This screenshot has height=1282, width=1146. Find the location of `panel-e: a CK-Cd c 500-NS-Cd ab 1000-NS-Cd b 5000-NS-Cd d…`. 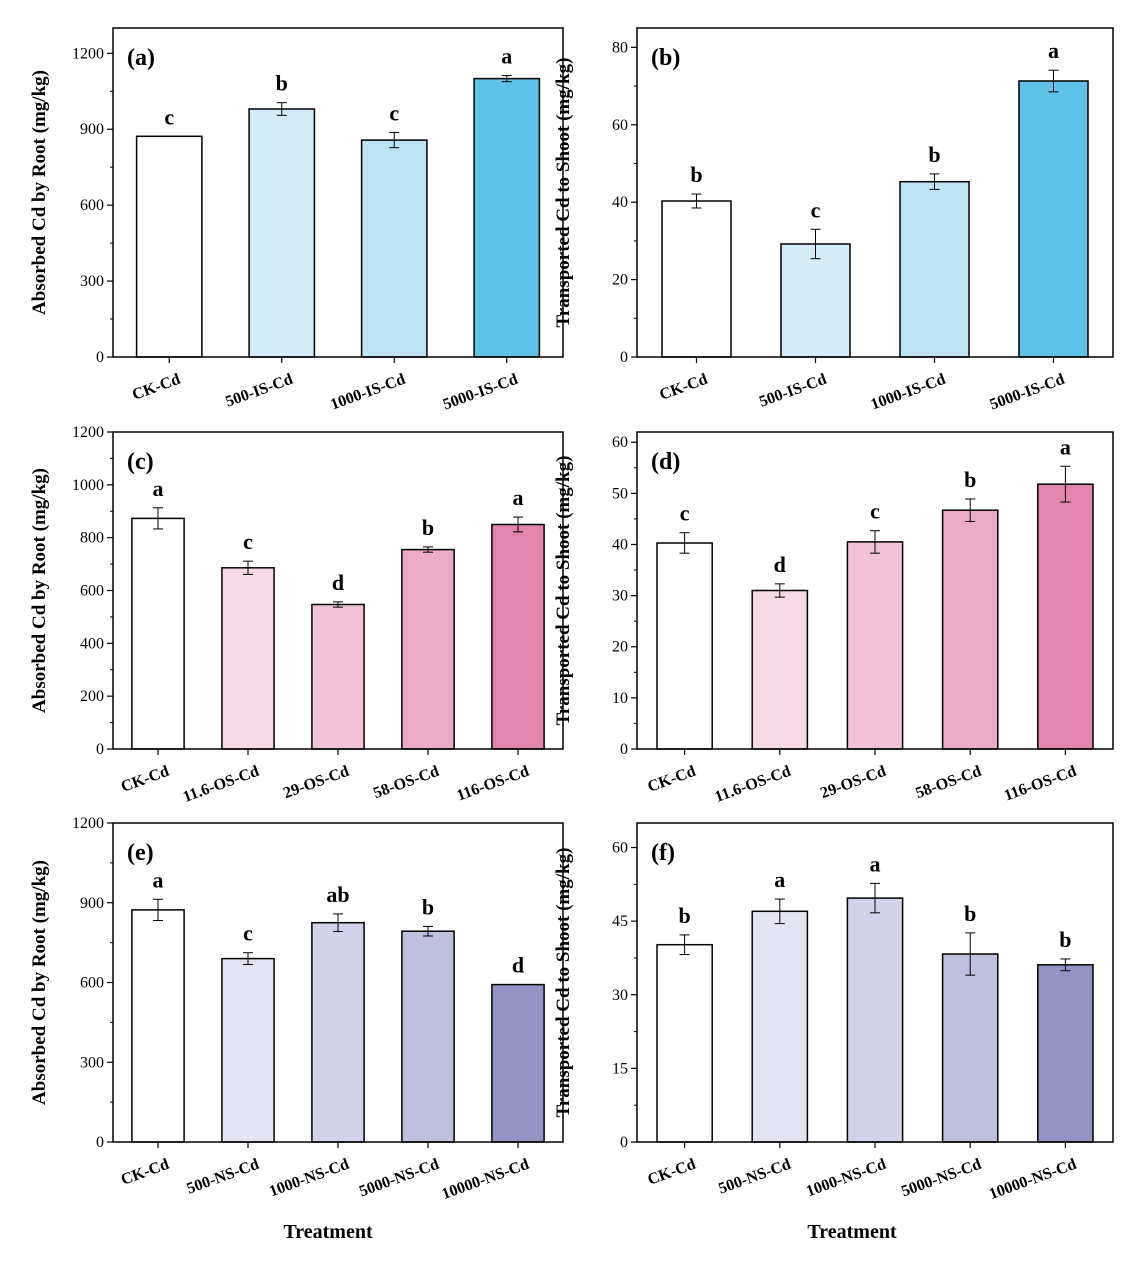

panel-e: a CK-Cd c 500-NS-Cd ab 1000-NS-Cd b 5000-NS-Cd d… is located at coordinates (296, 1009).